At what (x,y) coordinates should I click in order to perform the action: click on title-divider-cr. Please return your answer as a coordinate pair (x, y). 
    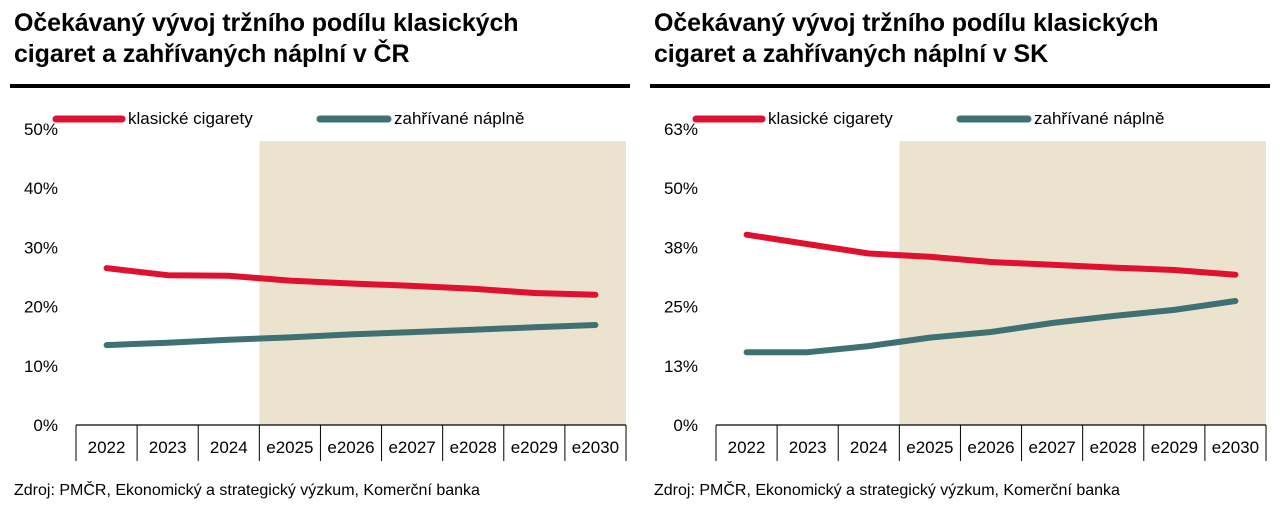
    Looking at the image, I should click on (320, 86).